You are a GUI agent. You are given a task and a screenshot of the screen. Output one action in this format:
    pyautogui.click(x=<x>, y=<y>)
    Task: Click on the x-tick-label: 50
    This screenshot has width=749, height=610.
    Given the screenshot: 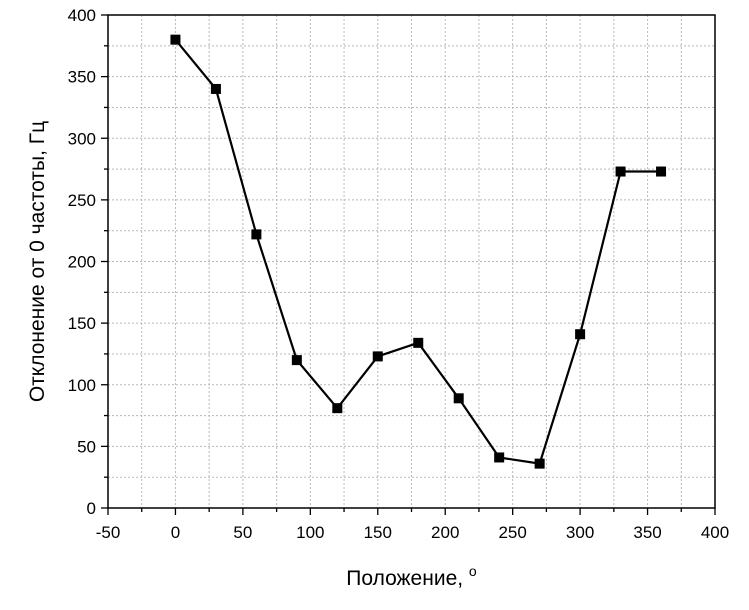 What is the action you would take?
    pyautogui.click(x=242, y=532)
    